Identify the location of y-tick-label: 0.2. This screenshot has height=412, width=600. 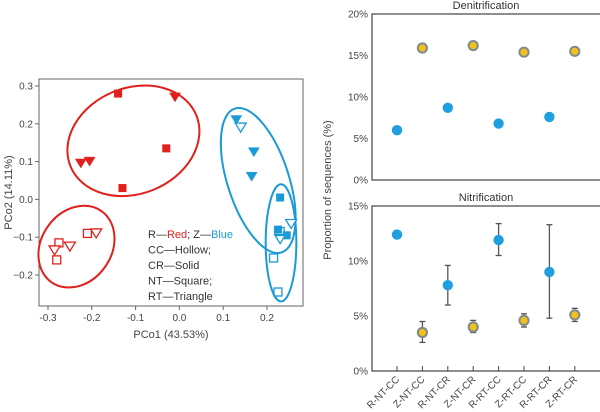
(26, 124).